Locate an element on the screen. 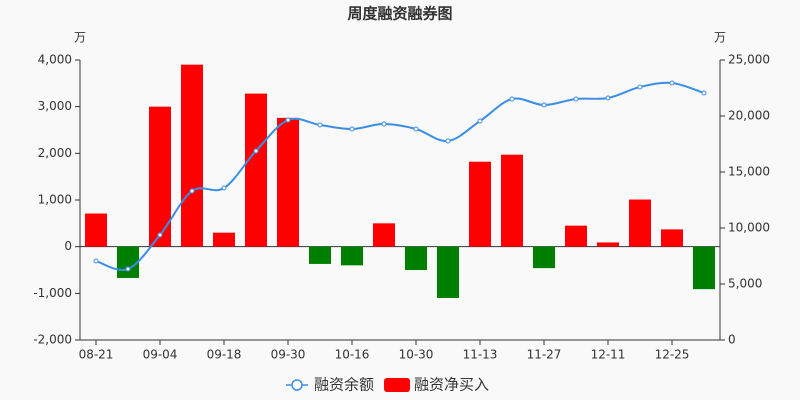 This screenshot has width=800, height=400. y-tick-label: 3,000 is located at coordinates (55, 106).